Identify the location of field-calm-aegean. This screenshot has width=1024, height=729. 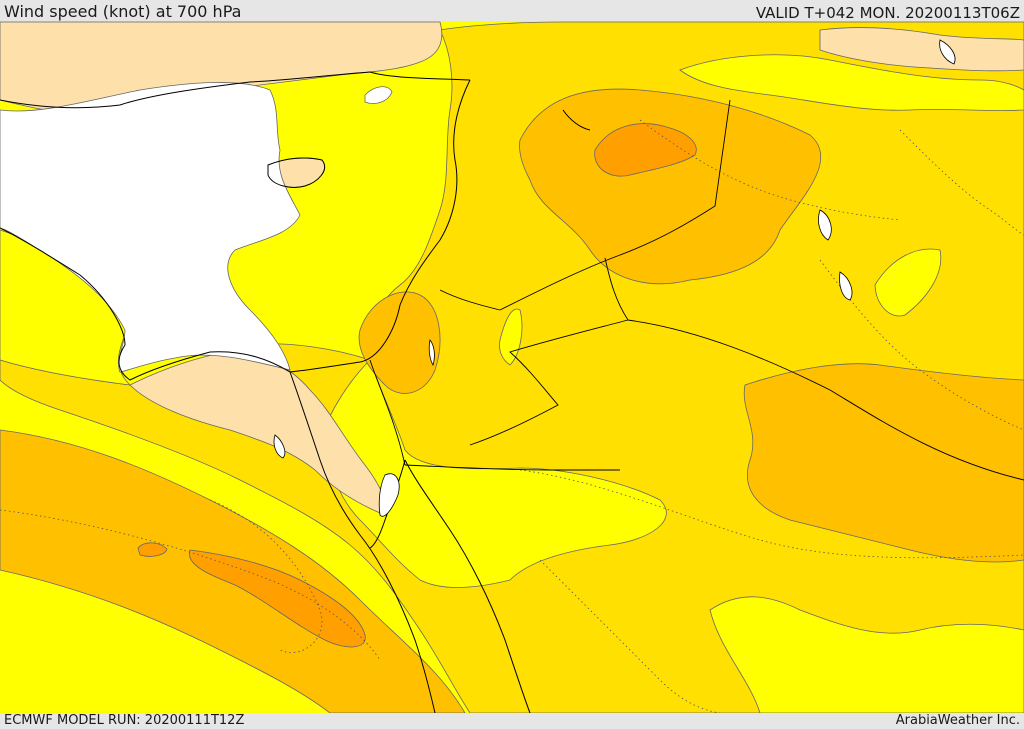
(378, 95).